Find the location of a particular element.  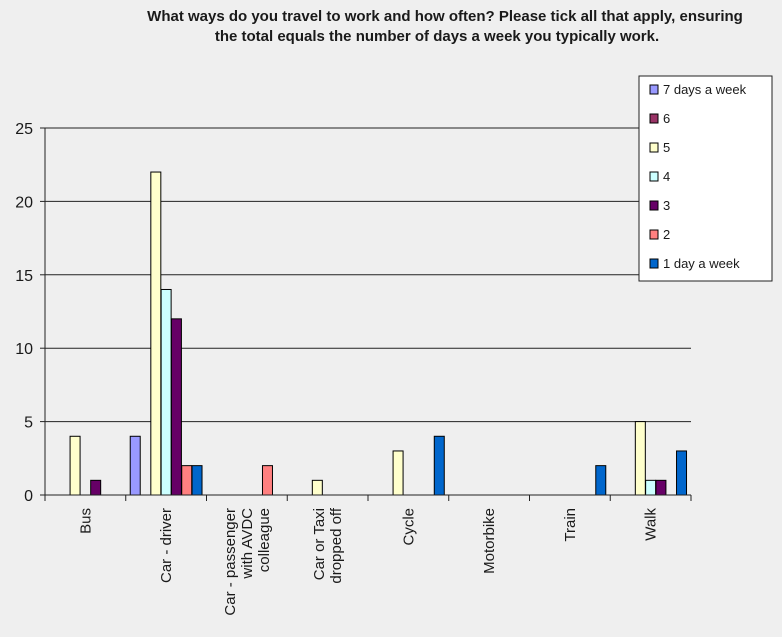

legend-entry-label: 6 is located at coordinates (666, 118).